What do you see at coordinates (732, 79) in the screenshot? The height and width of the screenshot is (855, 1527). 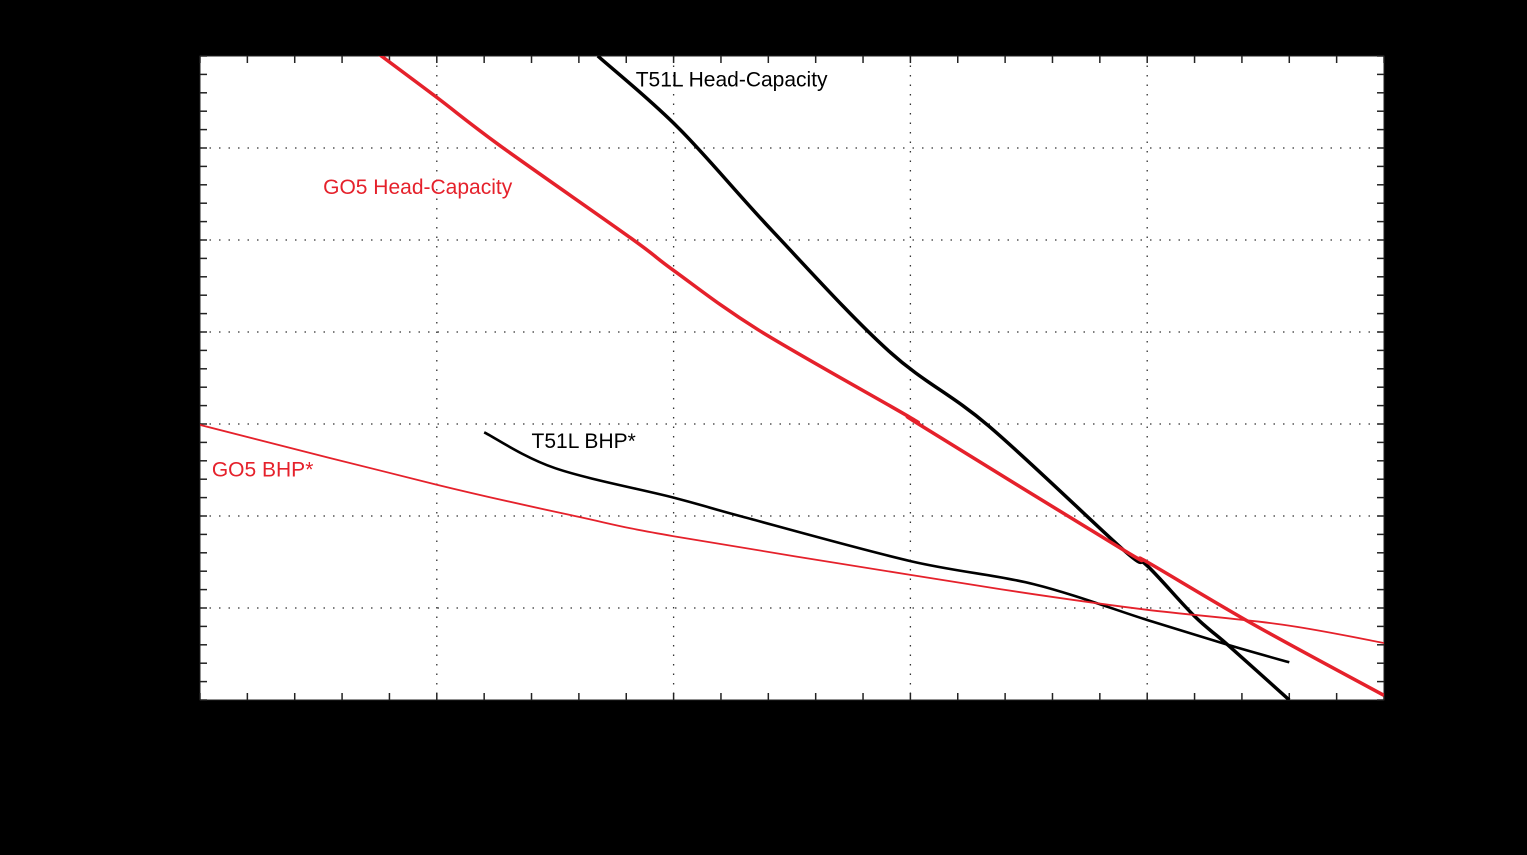 I see `label-t51l-hc: T51L Head-Capacity` at bounding box center [732, 79].